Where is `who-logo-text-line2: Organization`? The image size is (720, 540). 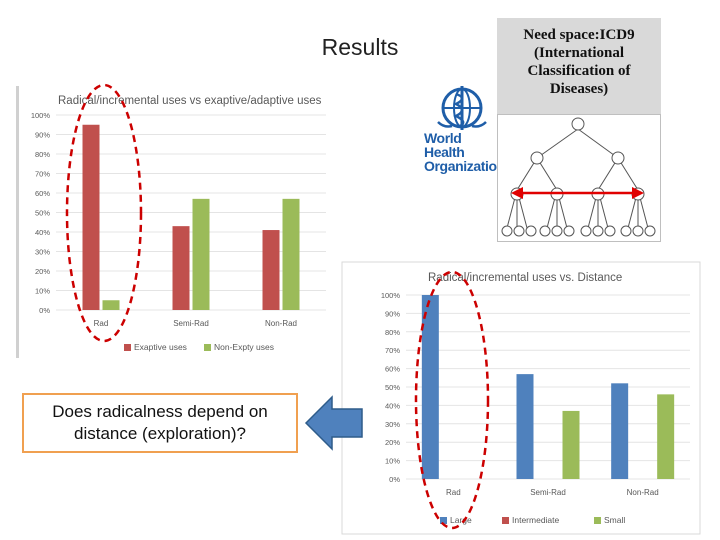
who-logo-text-line2: Organization is located at coordinates (464, 166).